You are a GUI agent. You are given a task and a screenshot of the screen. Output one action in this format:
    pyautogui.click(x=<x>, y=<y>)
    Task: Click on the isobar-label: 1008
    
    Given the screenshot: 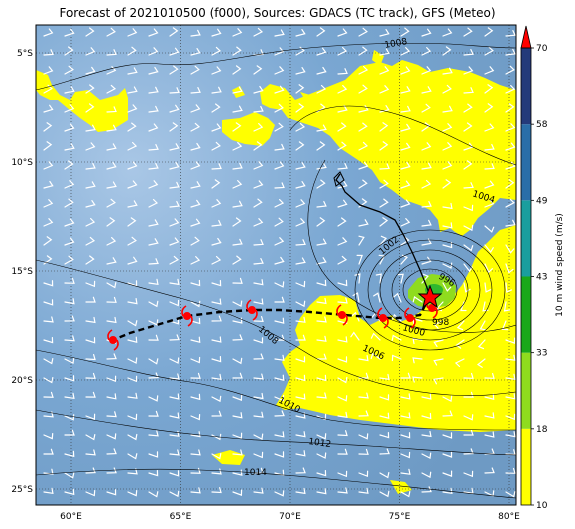 What is the action you would take?
    pyautogui.click(x=396, y=44)
    